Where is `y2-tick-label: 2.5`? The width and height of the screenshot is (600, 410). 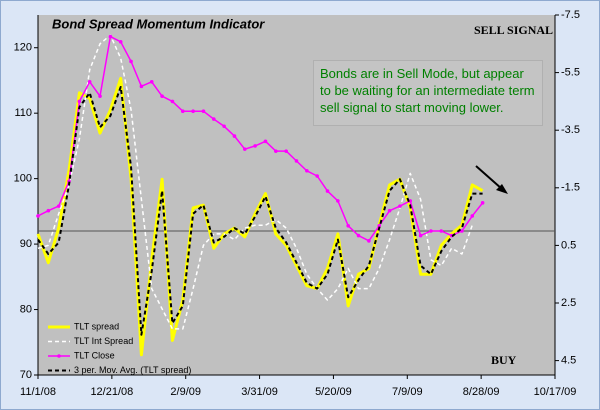
y2-tick-label: 2.5 is located at coordinates (568, 303).